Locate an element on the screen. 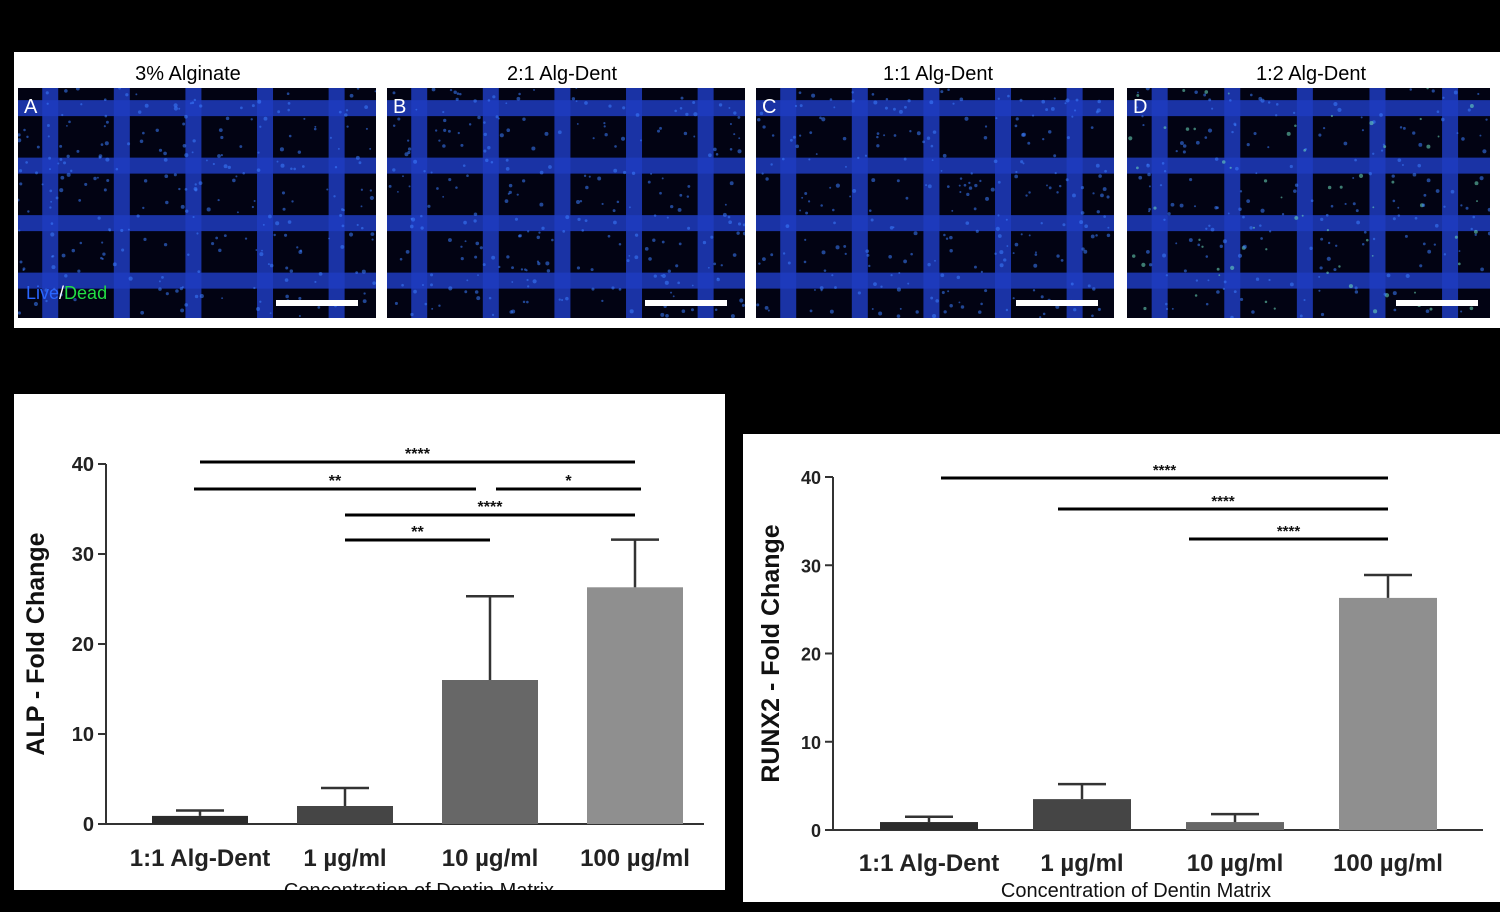 The image size is (1500, 912). scaffold-grid-image is located at coordinates (935, 203).